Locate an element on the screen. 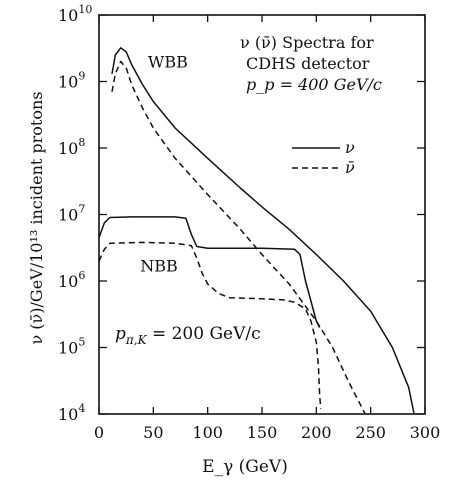 The width and height of the screenshot is (455, 480). x-tick-label: 100 is located at coordinates (207, 432).